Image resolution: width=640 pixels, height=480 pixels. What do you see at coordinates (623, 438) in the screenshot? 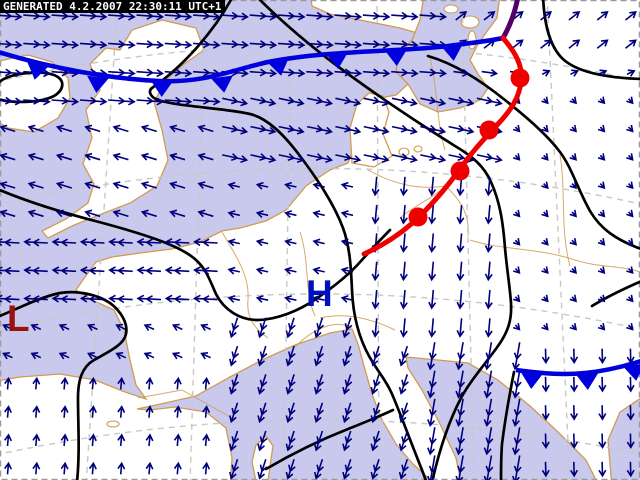
I see `ionian-inlet` at bounding box center [623, 438].